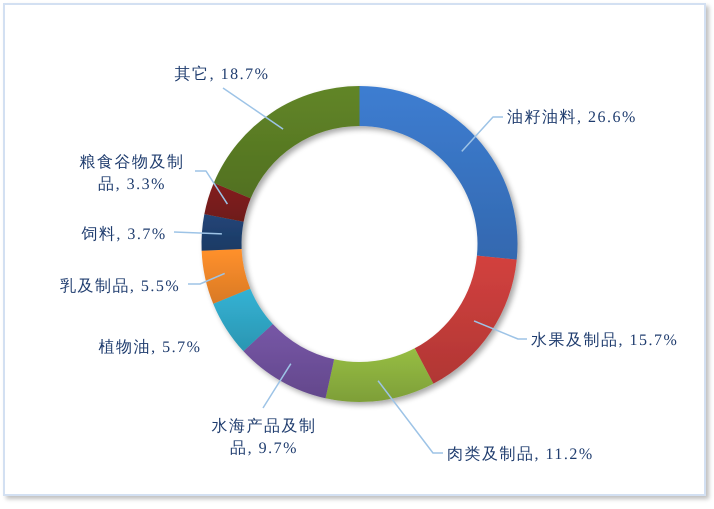  What do you see at coordinates (150, 347) in the screenshot?
I see `slice-label: 植物油, 5.7%` at bounding box center [150, 347].